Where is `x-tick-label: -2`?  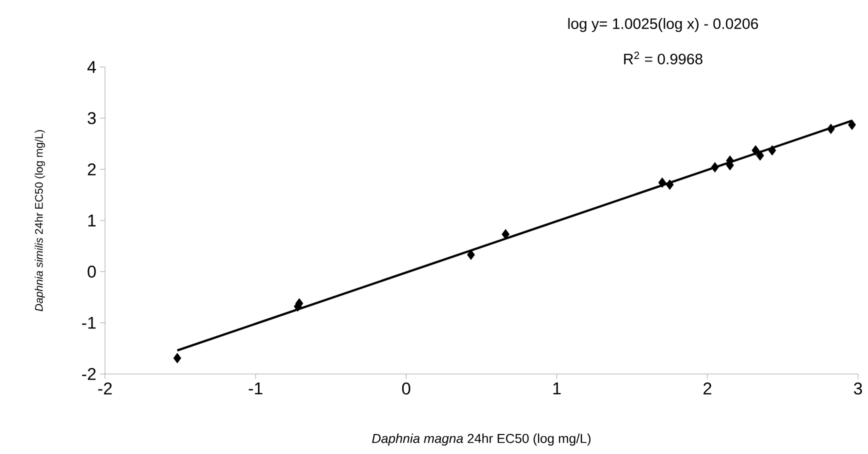
x-tick-label: -2 is located at coordinates (105, 388).